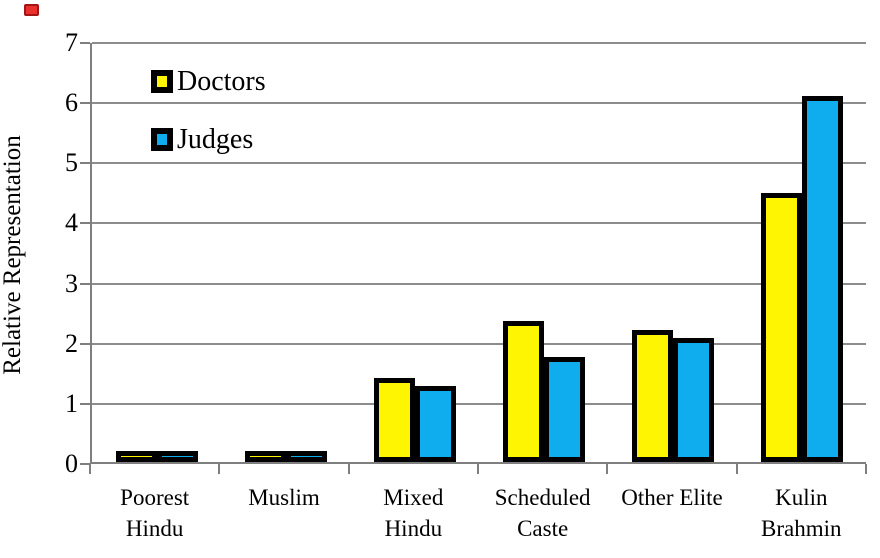 The image size is (880, 558). I want to click on bar-judges-poorest-hindu, so click(177, 456).